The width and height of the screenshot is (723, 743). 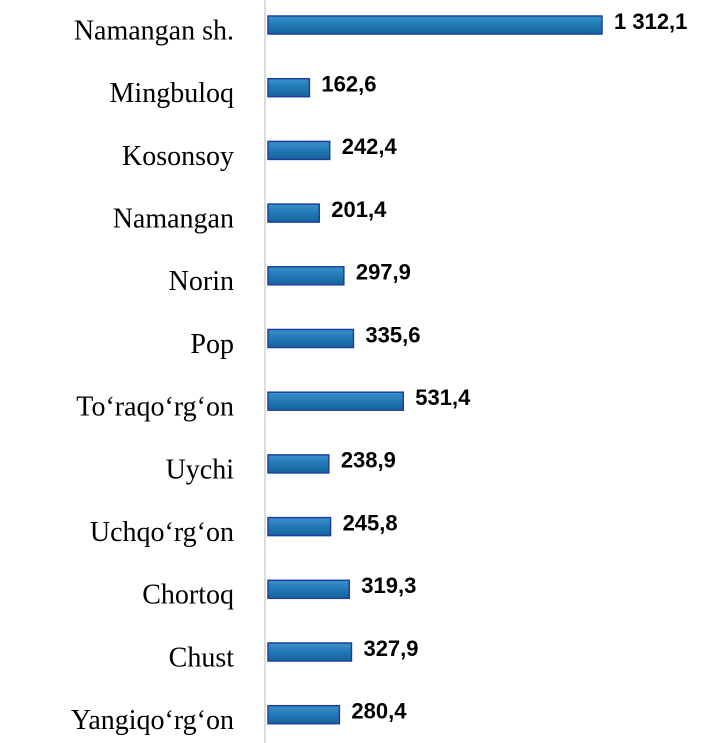 I want to click on category-label: Chust, so click(x=202, y=657).